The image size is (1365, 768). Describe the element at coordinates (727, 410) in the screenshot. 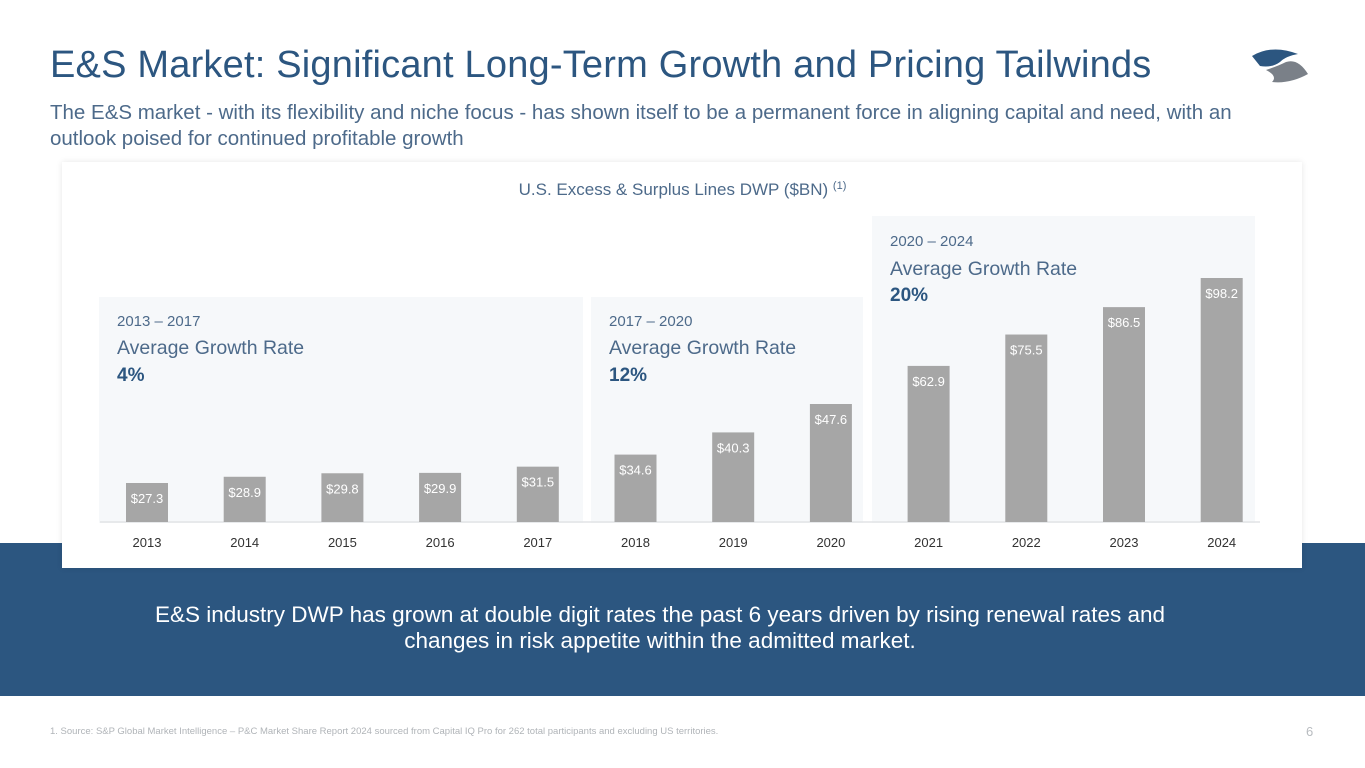

I see `period-panel-2017-2020: 2017 – 2020 Average Growth Rate 12%` at that location.